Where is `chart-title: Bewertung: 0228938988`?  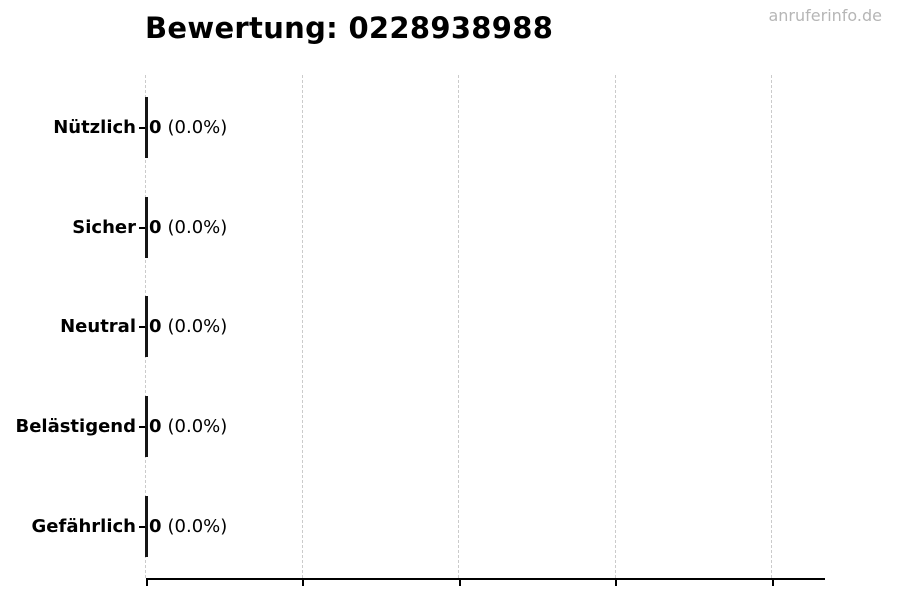 chart-title: Bewertung: 0228938988 is located at coordinates (349, 28).